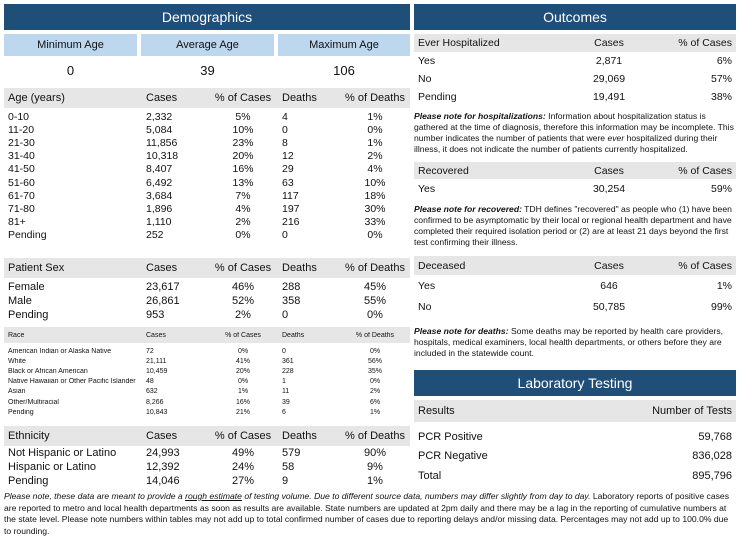 The width and height of the screenshot is (740, 540). Describe the element at coordinates (375, 287) in the screenshot. I see `table-cell: 45%` at that location.